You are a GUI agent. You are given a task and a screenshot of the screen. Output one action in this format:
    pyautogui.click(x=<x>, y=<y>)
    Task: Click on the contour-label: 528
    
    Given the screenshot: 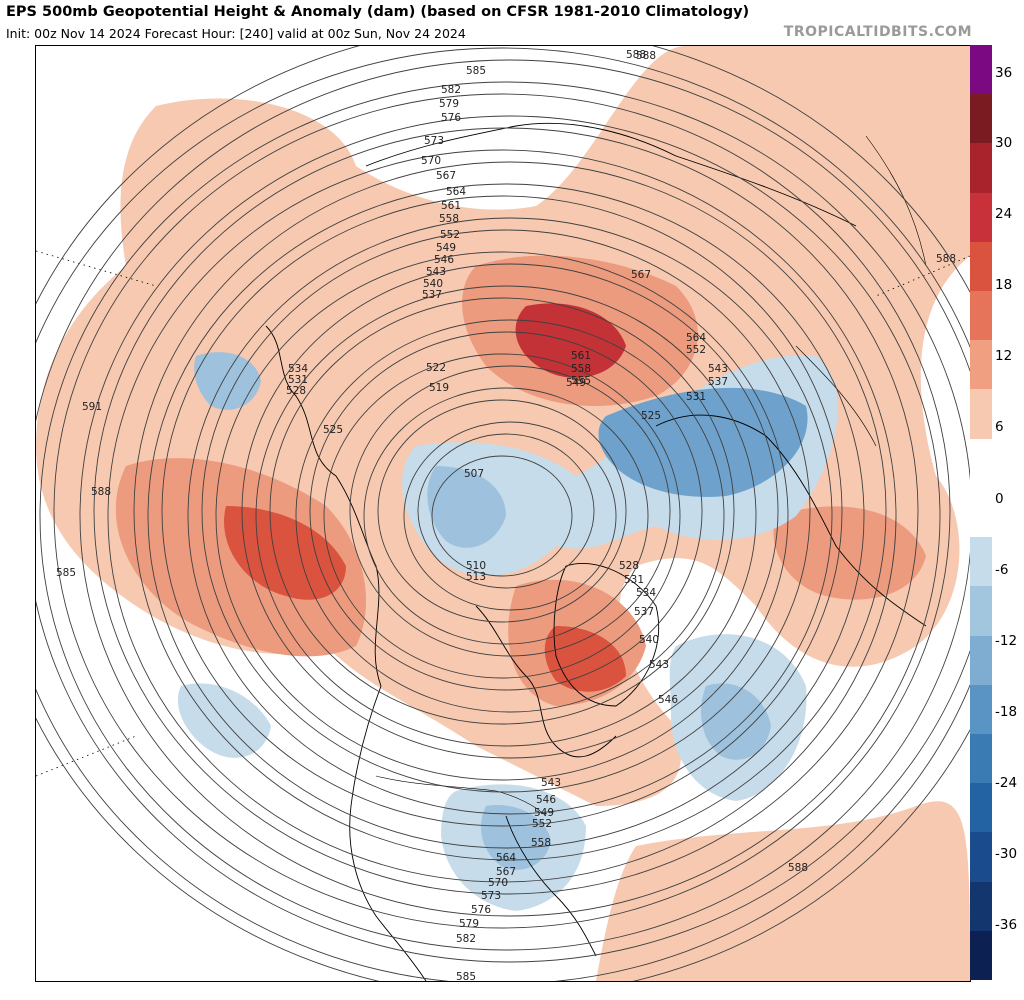 What is the action you would take?
    pyautogui.click(x=296, y=391)
    